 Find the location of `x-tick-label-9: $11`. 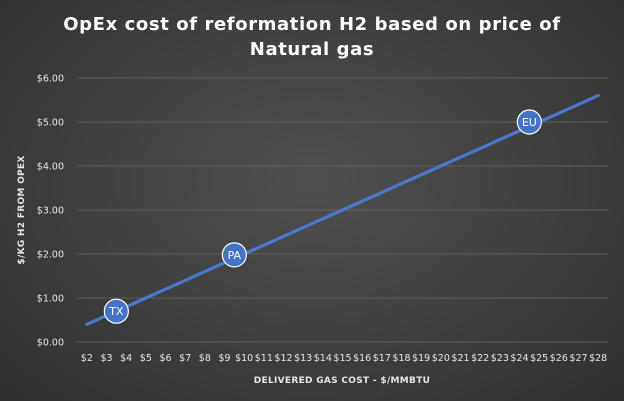

x-tick-label-9: $11 is located at coordinates (264, 358).